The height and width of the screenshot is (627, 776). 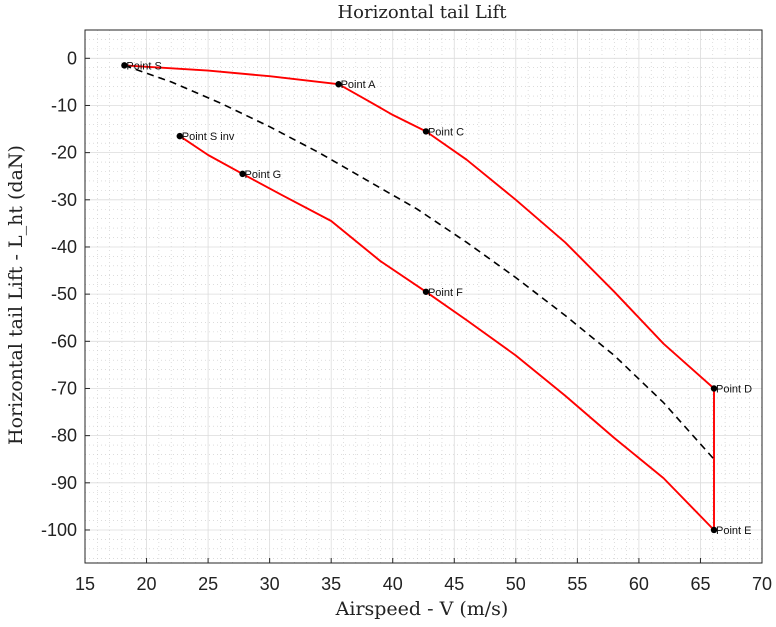 What do you see at coordinates (577, 584) in the screenshot?
I see `x-tick-label: 55` at bounding box center [577, 584].